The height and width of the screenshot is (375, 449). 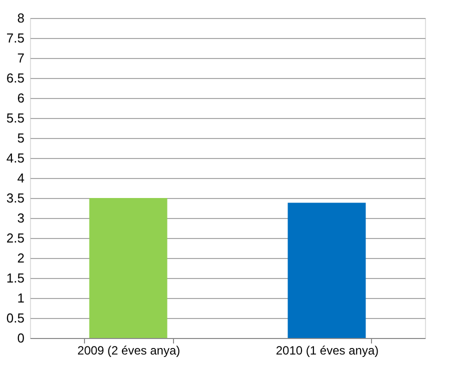 I want to click on y-tick-label: 6, so click(x=20, y=98).